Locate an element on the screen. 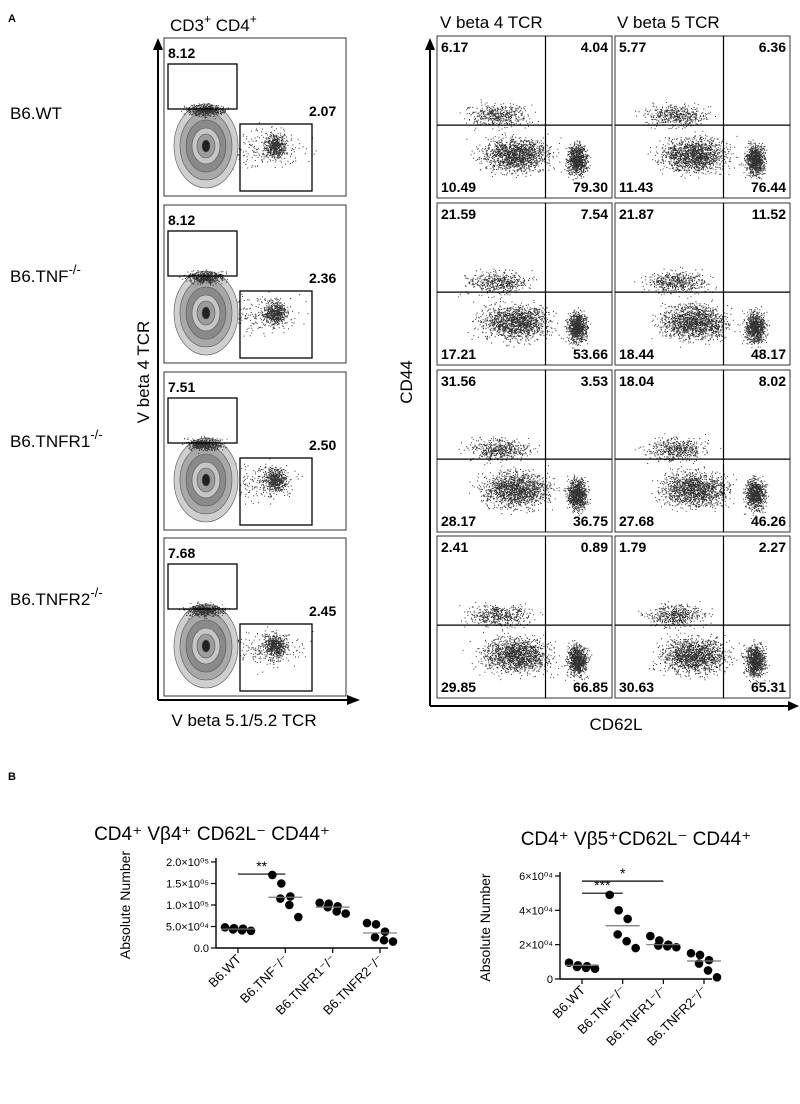 The height and width of the screenshot is (1104, 800). quadrant-ur-value: 3.53 is located at coordinates (594, 381).